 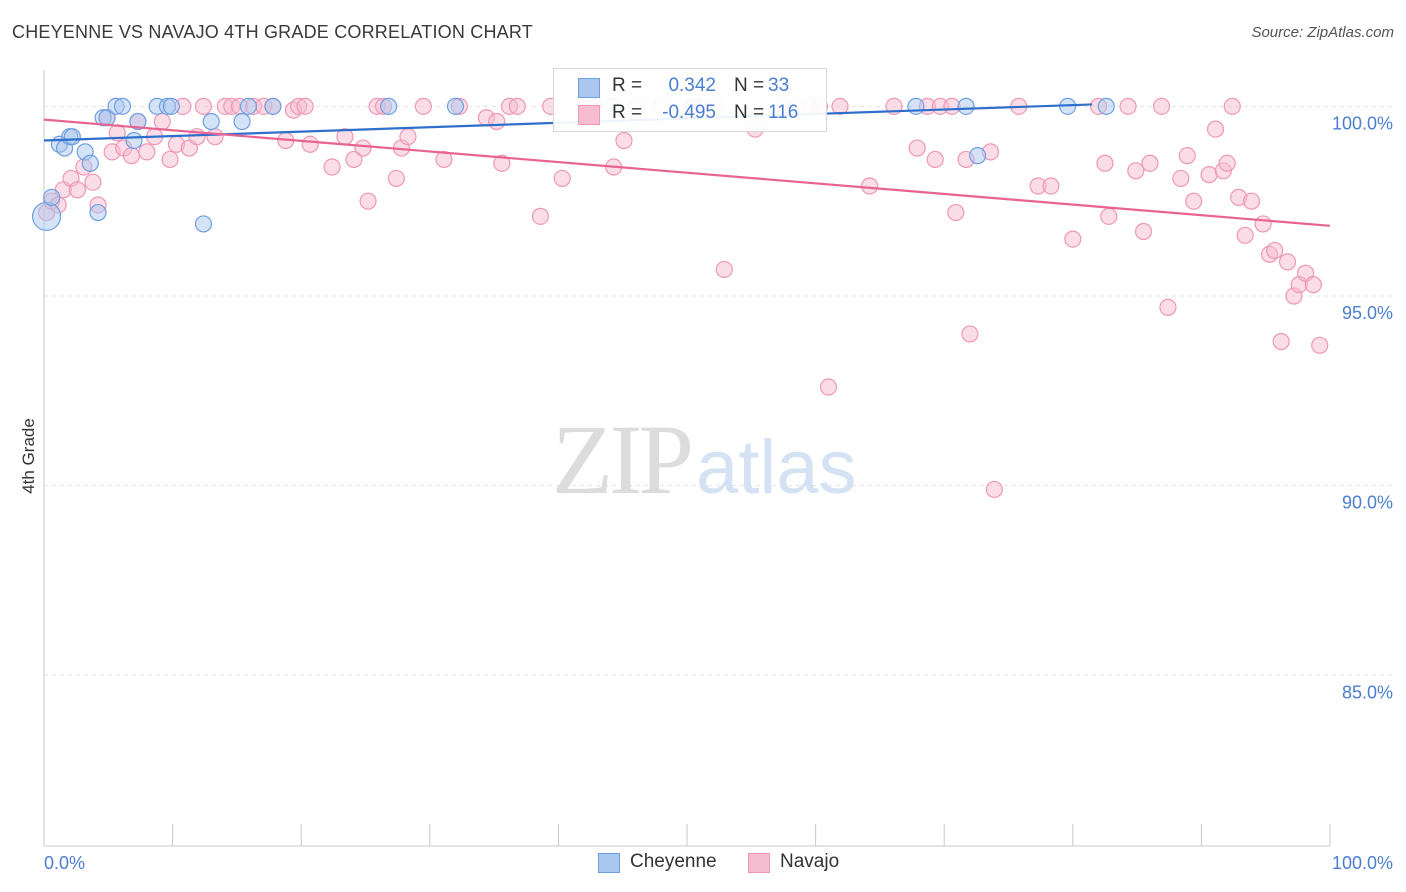 I want to click on legend-r-value: 0.342, so click(x=692, y=85).